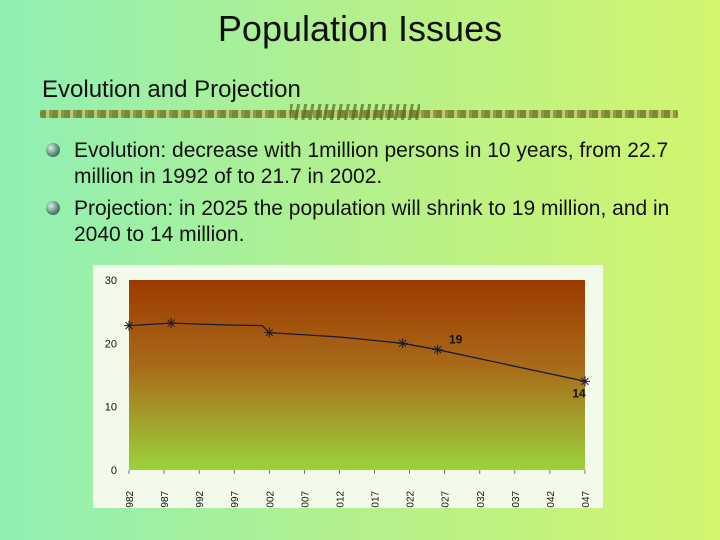 The width and height of the screenshot is (720, 540). I want to click on x-tick-label: 1987, so click(165, 499).